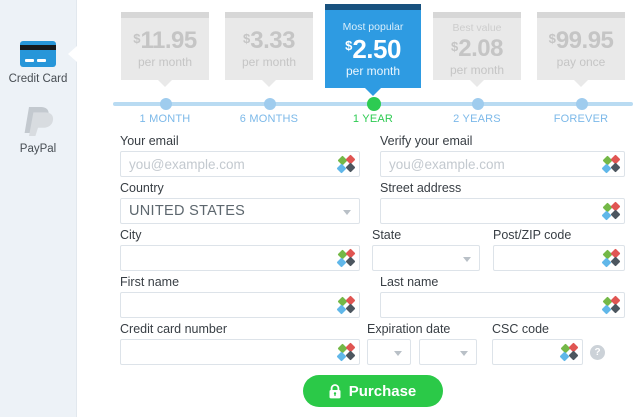 This screenshot has height=417, width=640. I want to click on paypal-label: PayPal, so click(38, 149).